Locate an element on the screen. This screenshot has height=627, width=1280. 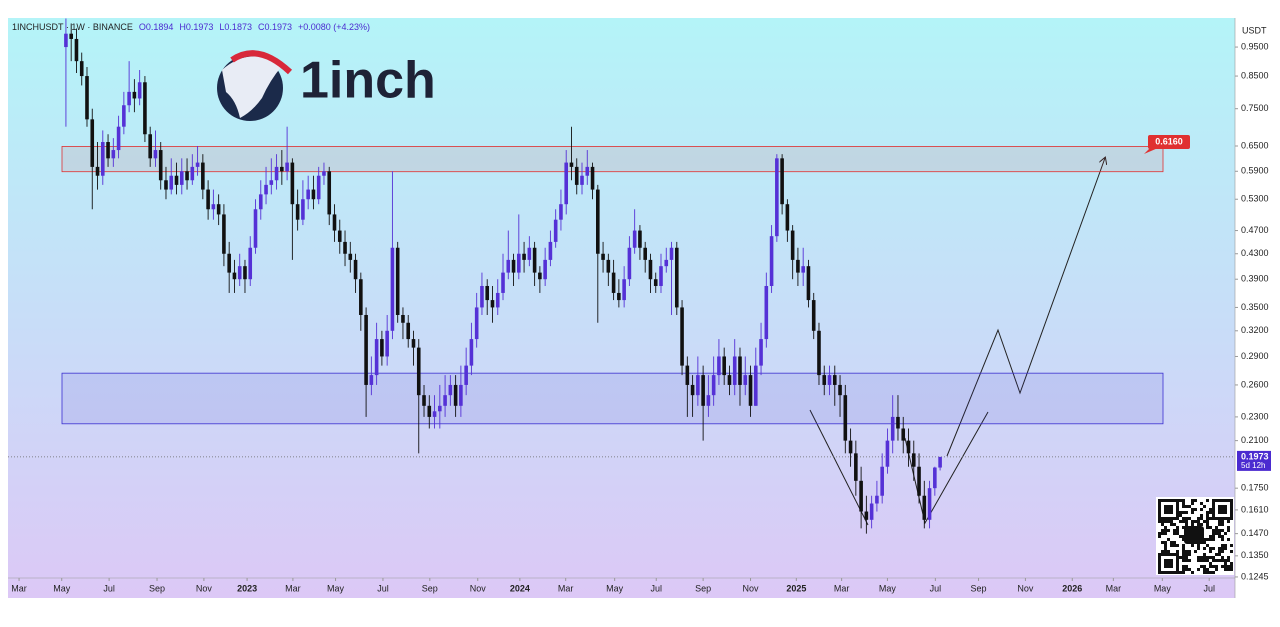
y-tick-label: 0.2600 is located at coordinates (1255, 384).